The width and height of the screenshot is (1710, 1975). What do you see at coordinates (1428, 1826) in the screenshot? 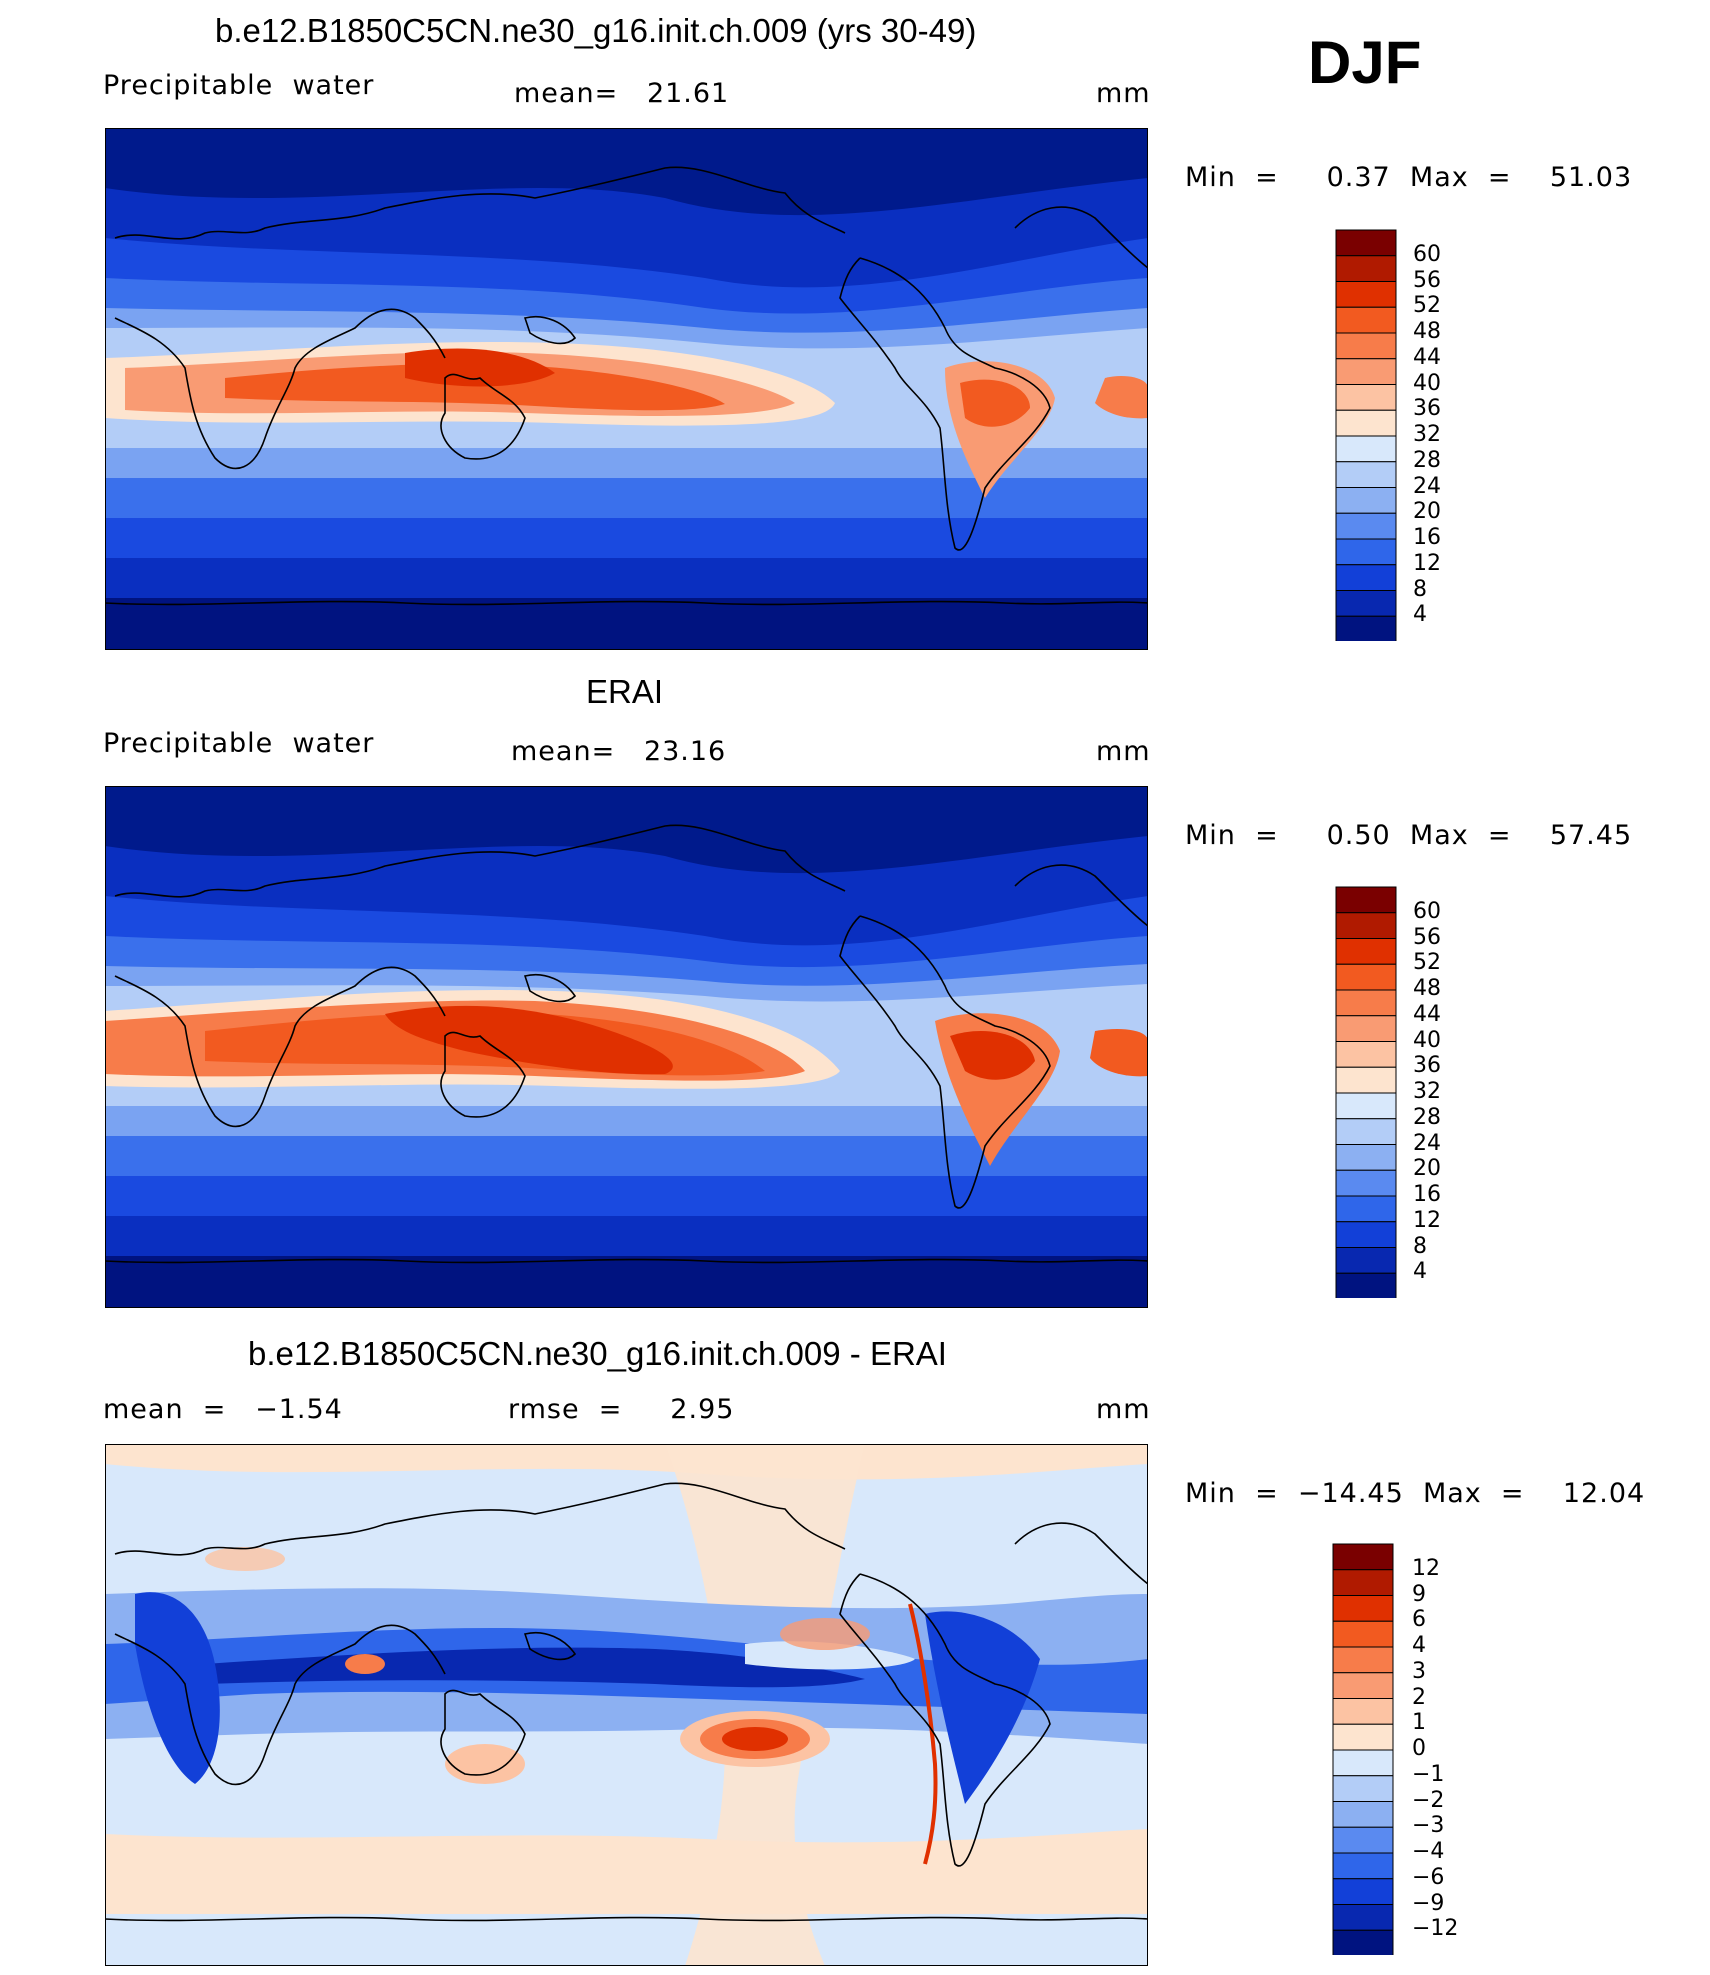
I see `colorbar-tick-label: −3` at bounding box center [1428, 1826].